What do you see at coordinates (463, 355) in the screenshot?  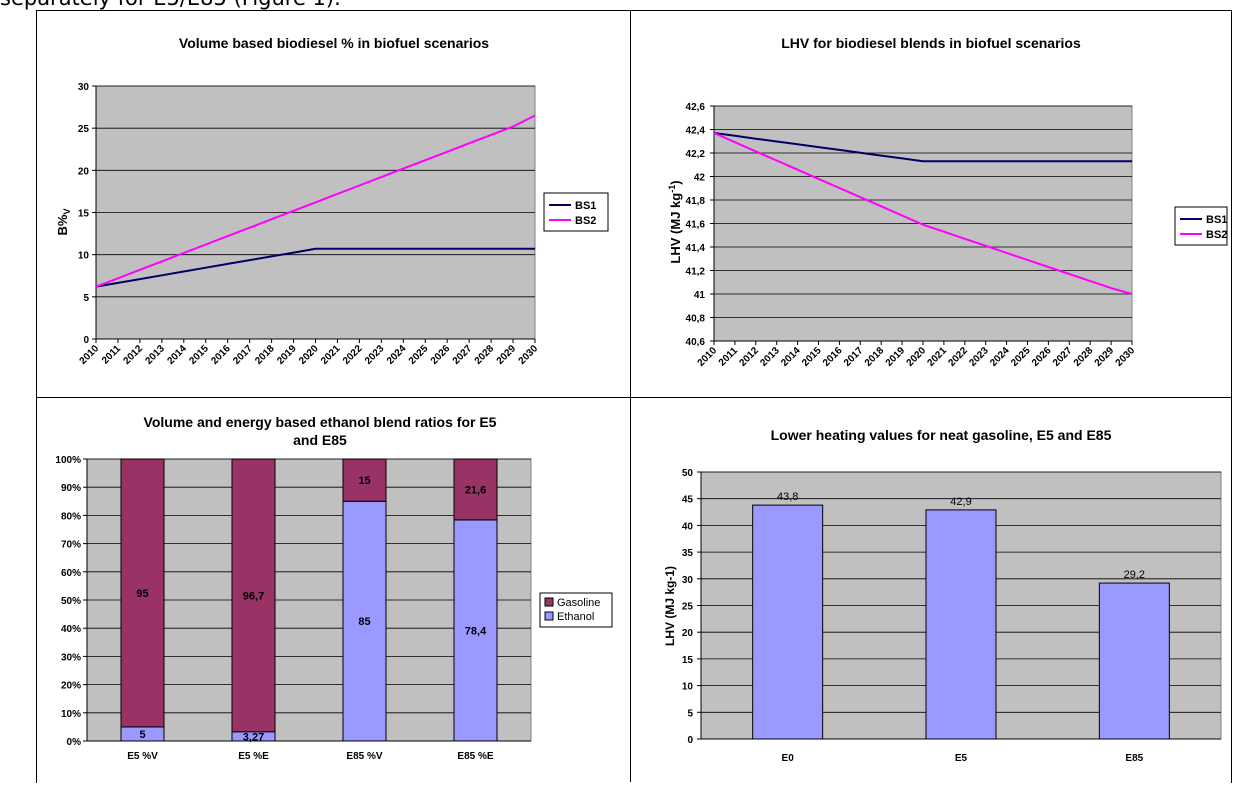 I see `x-tick-label: 2027` at bounding box center [463, 355].